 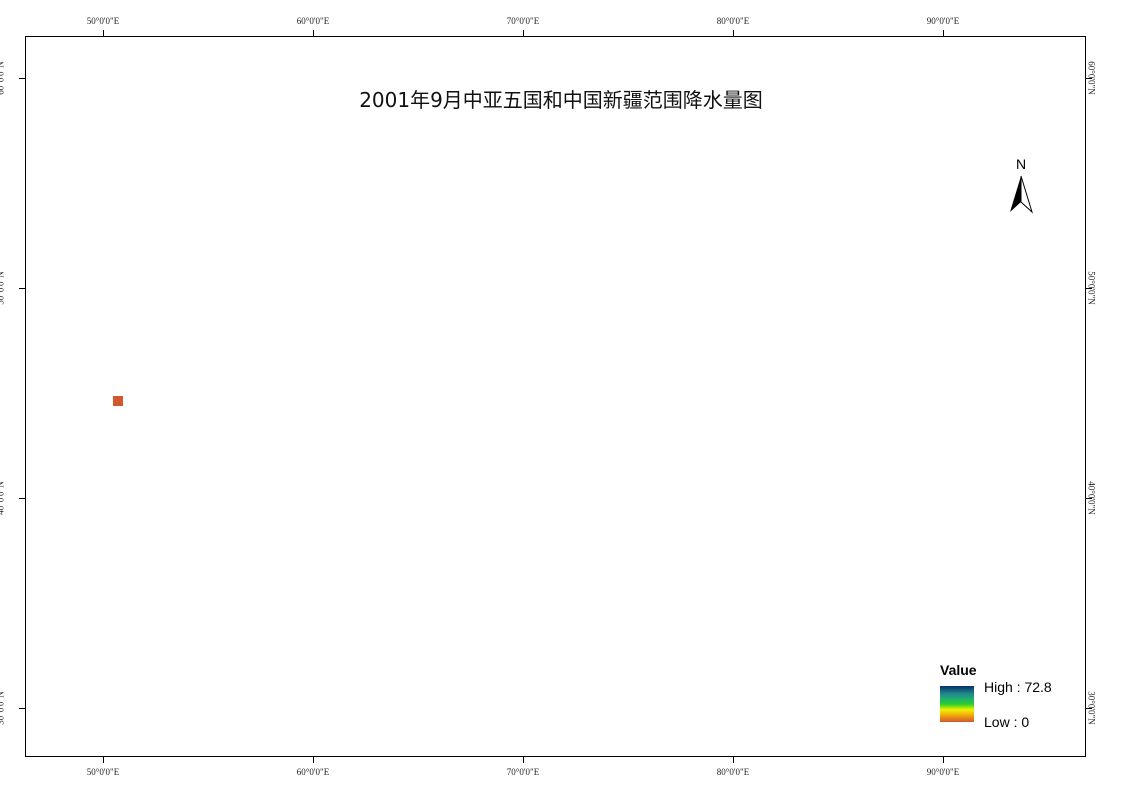 What do you see at coordinates (1018, 687) in the screenshot?
I see `legend-high-label: High : 72.8` at bounding box center [1018, 687].